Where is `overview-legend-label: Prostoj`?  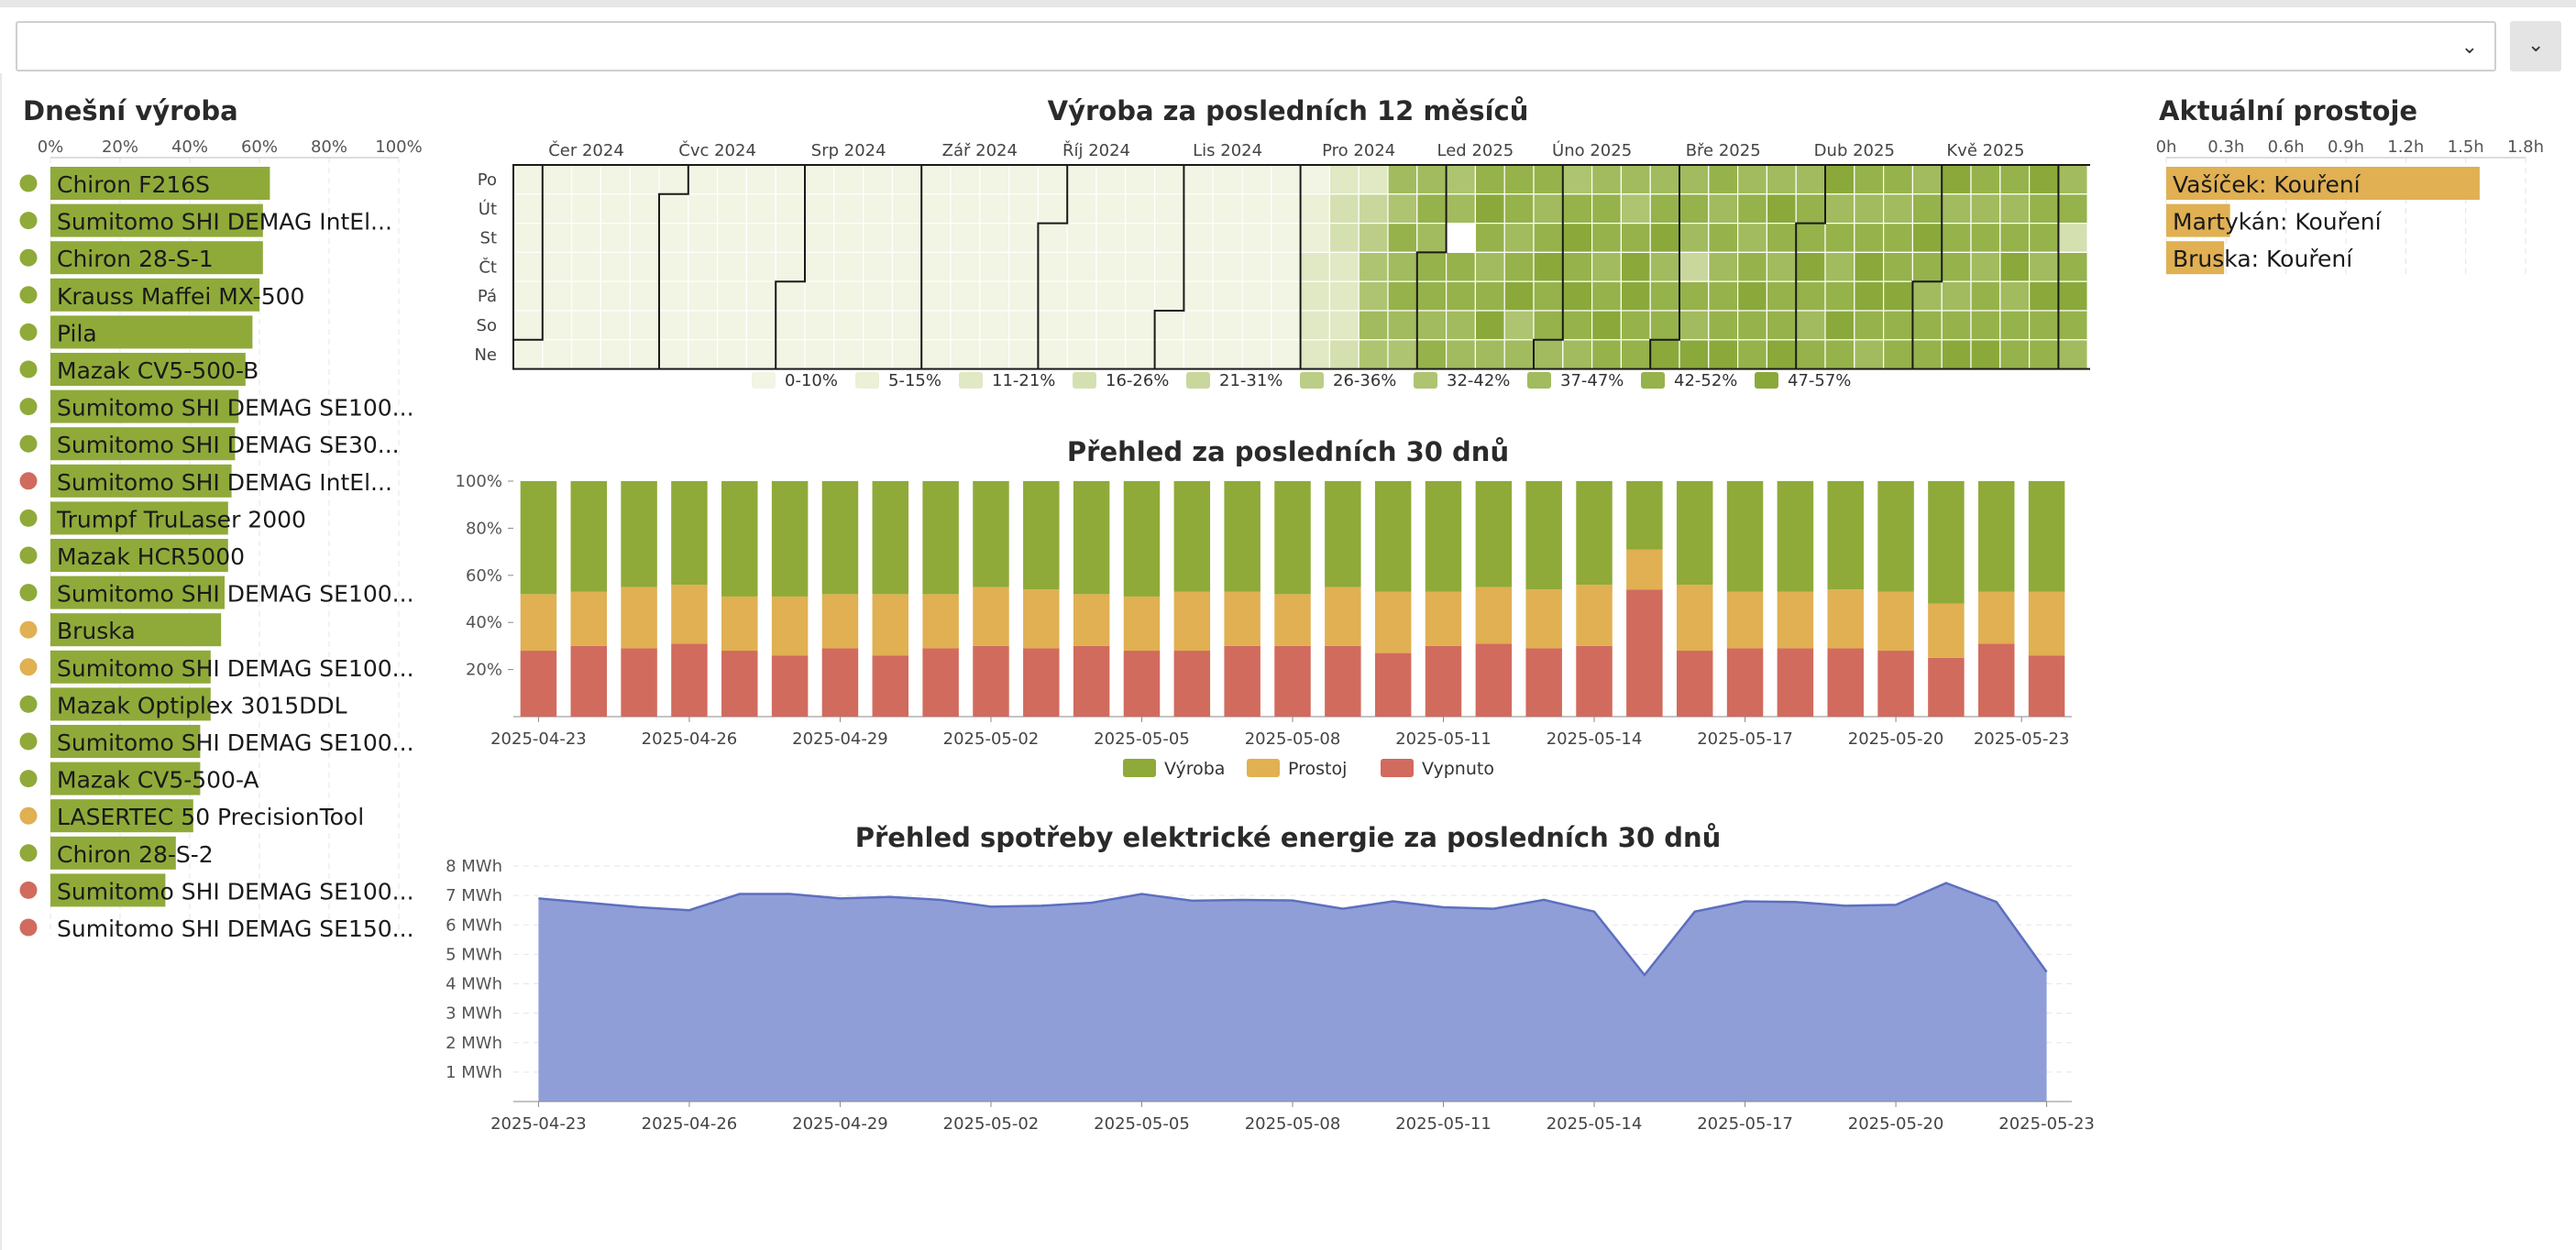 overview-legend-label: Prostoj is located at coordinates (1318, 769).